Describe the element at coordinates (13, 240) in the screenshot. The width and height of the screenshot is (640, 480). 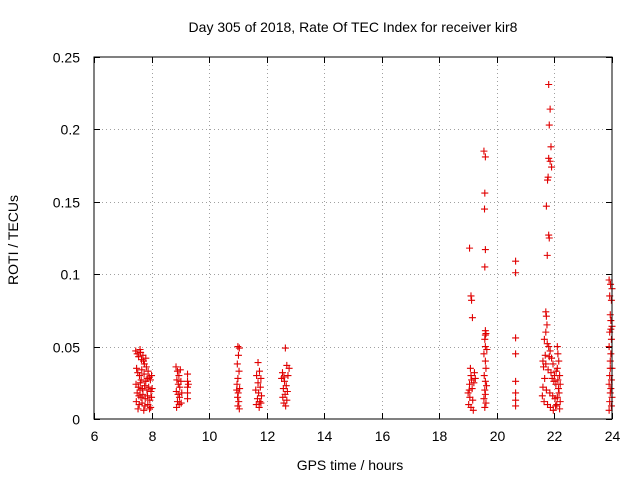
I see `y-axis-label: ROTI / TECUs` at that location.